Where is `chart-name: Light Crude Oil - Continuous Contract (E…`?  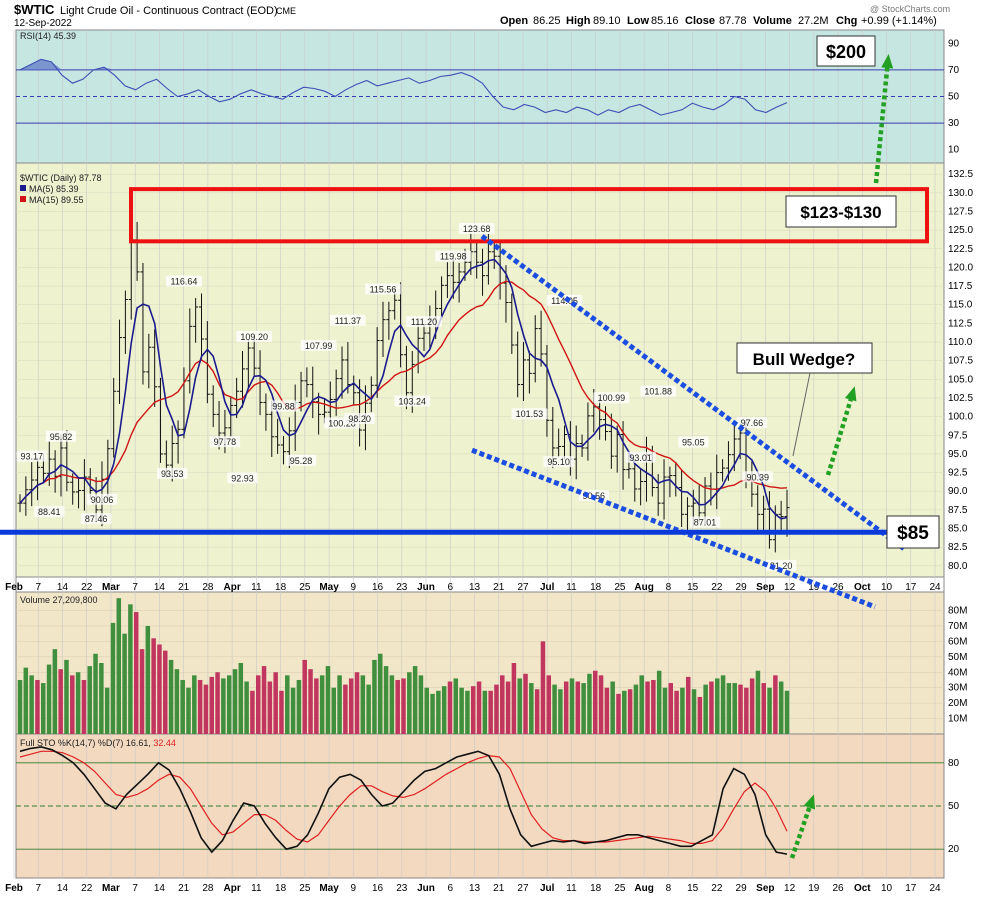 chart-name: Light Crude Oil - Continuous Contract (E… is located at coordinates (169, 11).